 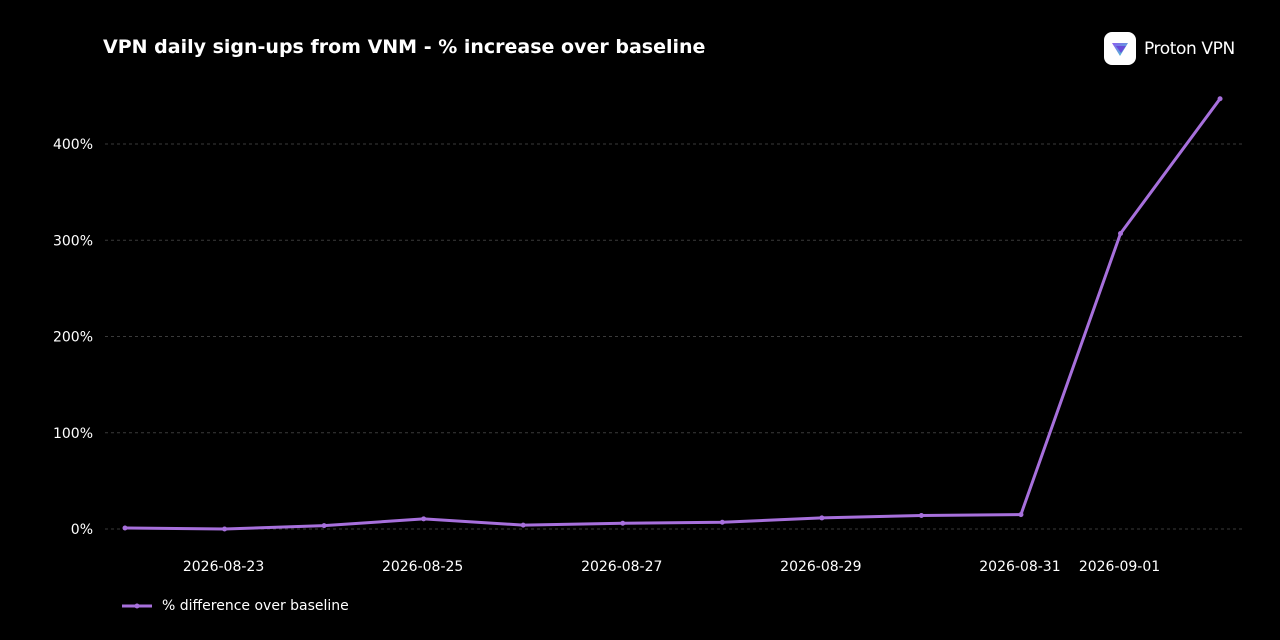 I want to click on y-tick-label: 400%, so click(x=73, y=145).